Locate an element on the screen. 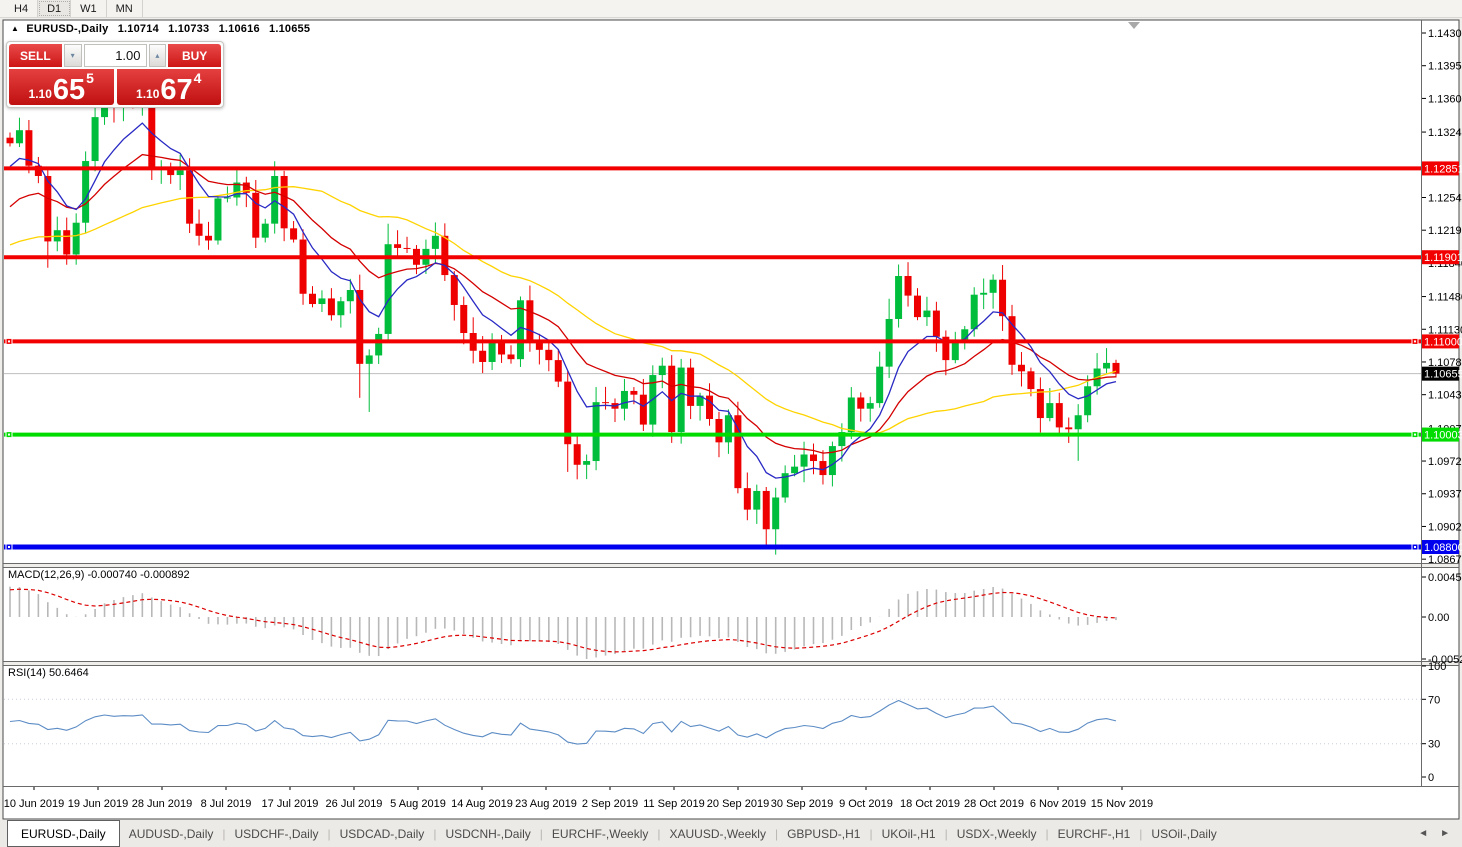 The width and height of the screenshot is (1462, 847). svg-text: 1.08800 is located at coordinates (1443, 548).